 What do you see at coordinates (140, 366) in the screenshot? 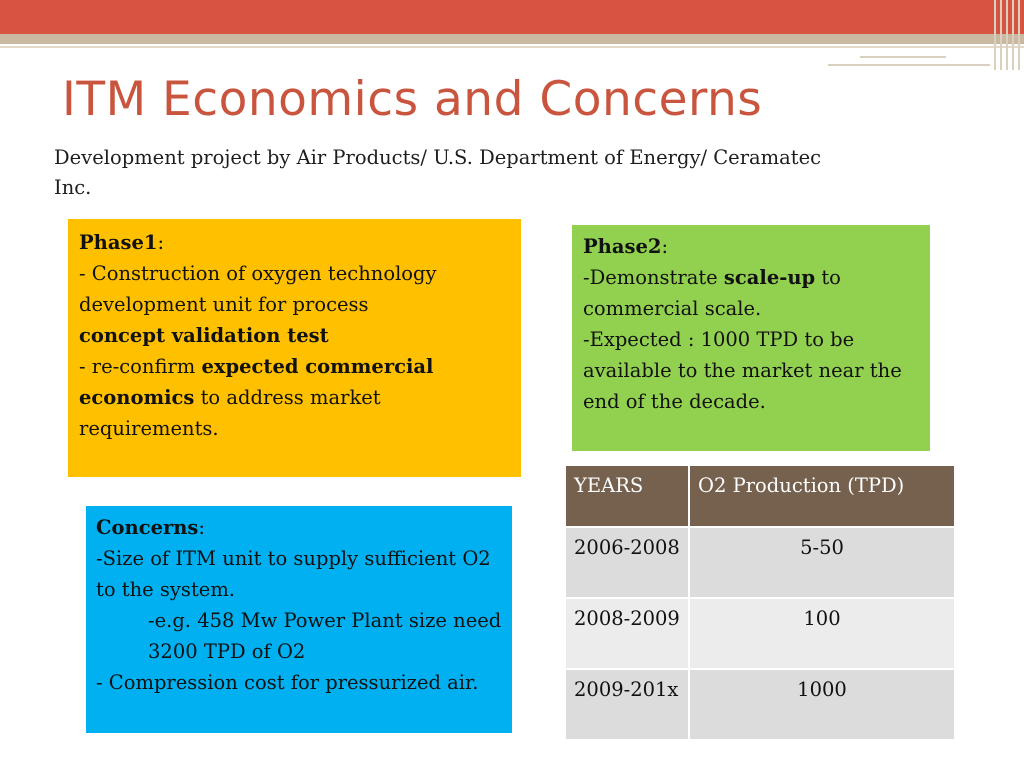
I see `phase1-line3-pre: - re-confirm` at bounding box center [140, 366].